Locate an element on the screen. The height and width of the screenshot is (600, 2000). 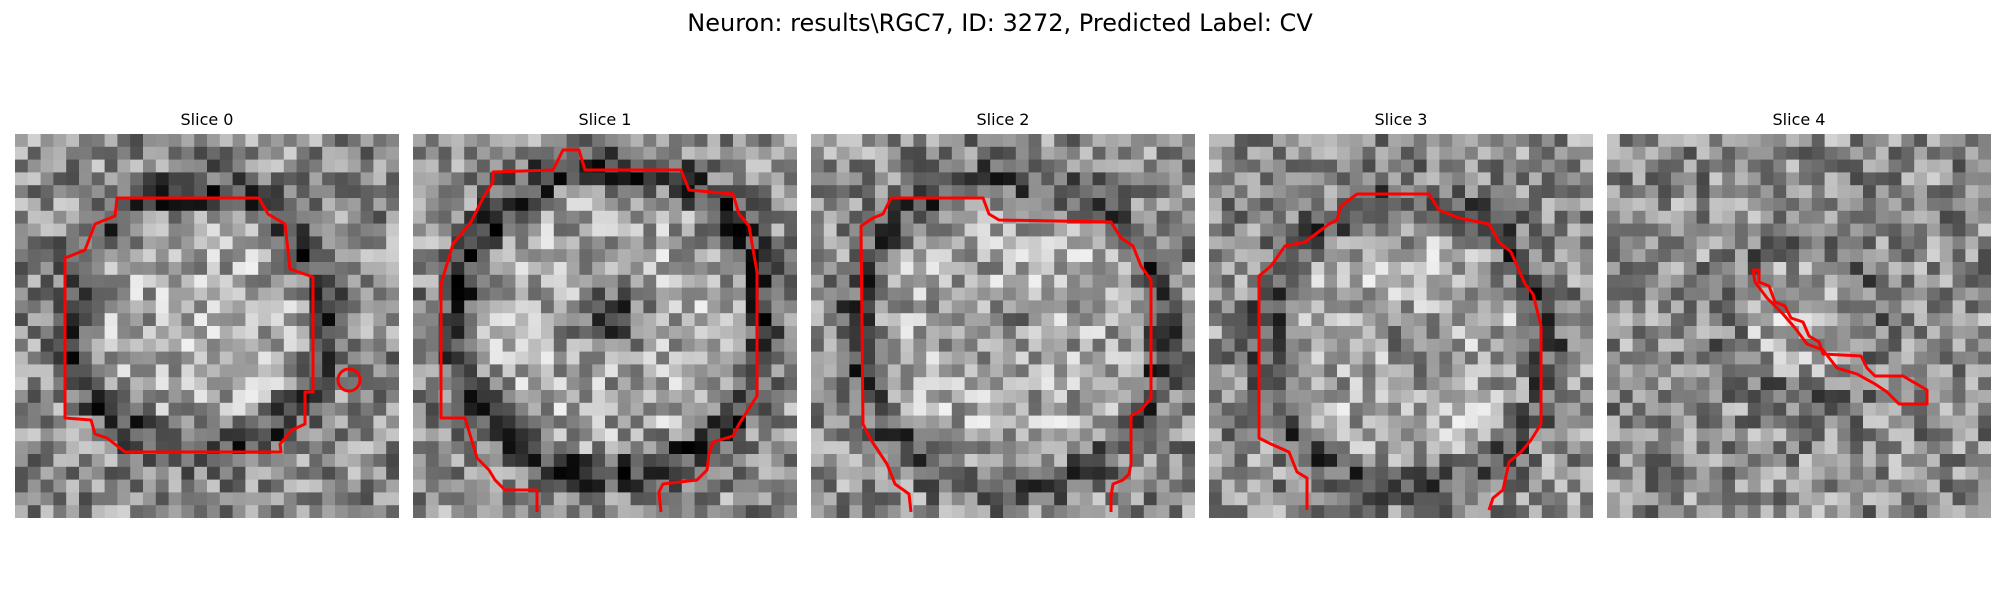
segmentation-contour-small is located at coordinates (349, 380).